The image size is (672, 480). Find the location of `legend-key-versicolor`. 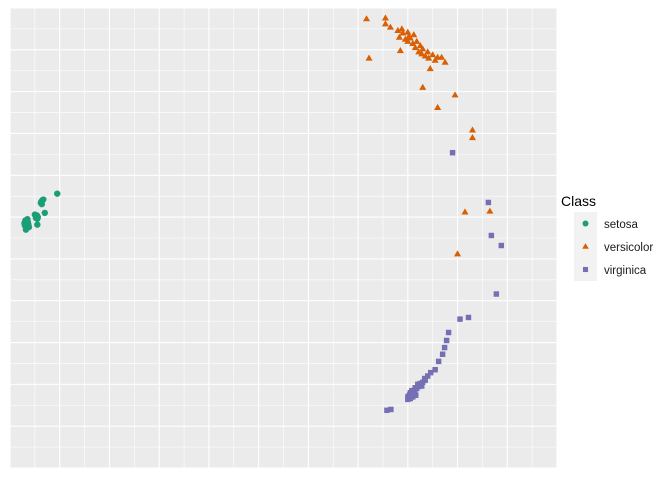

legend-key-versicolor is located at coordinates (585, 246).